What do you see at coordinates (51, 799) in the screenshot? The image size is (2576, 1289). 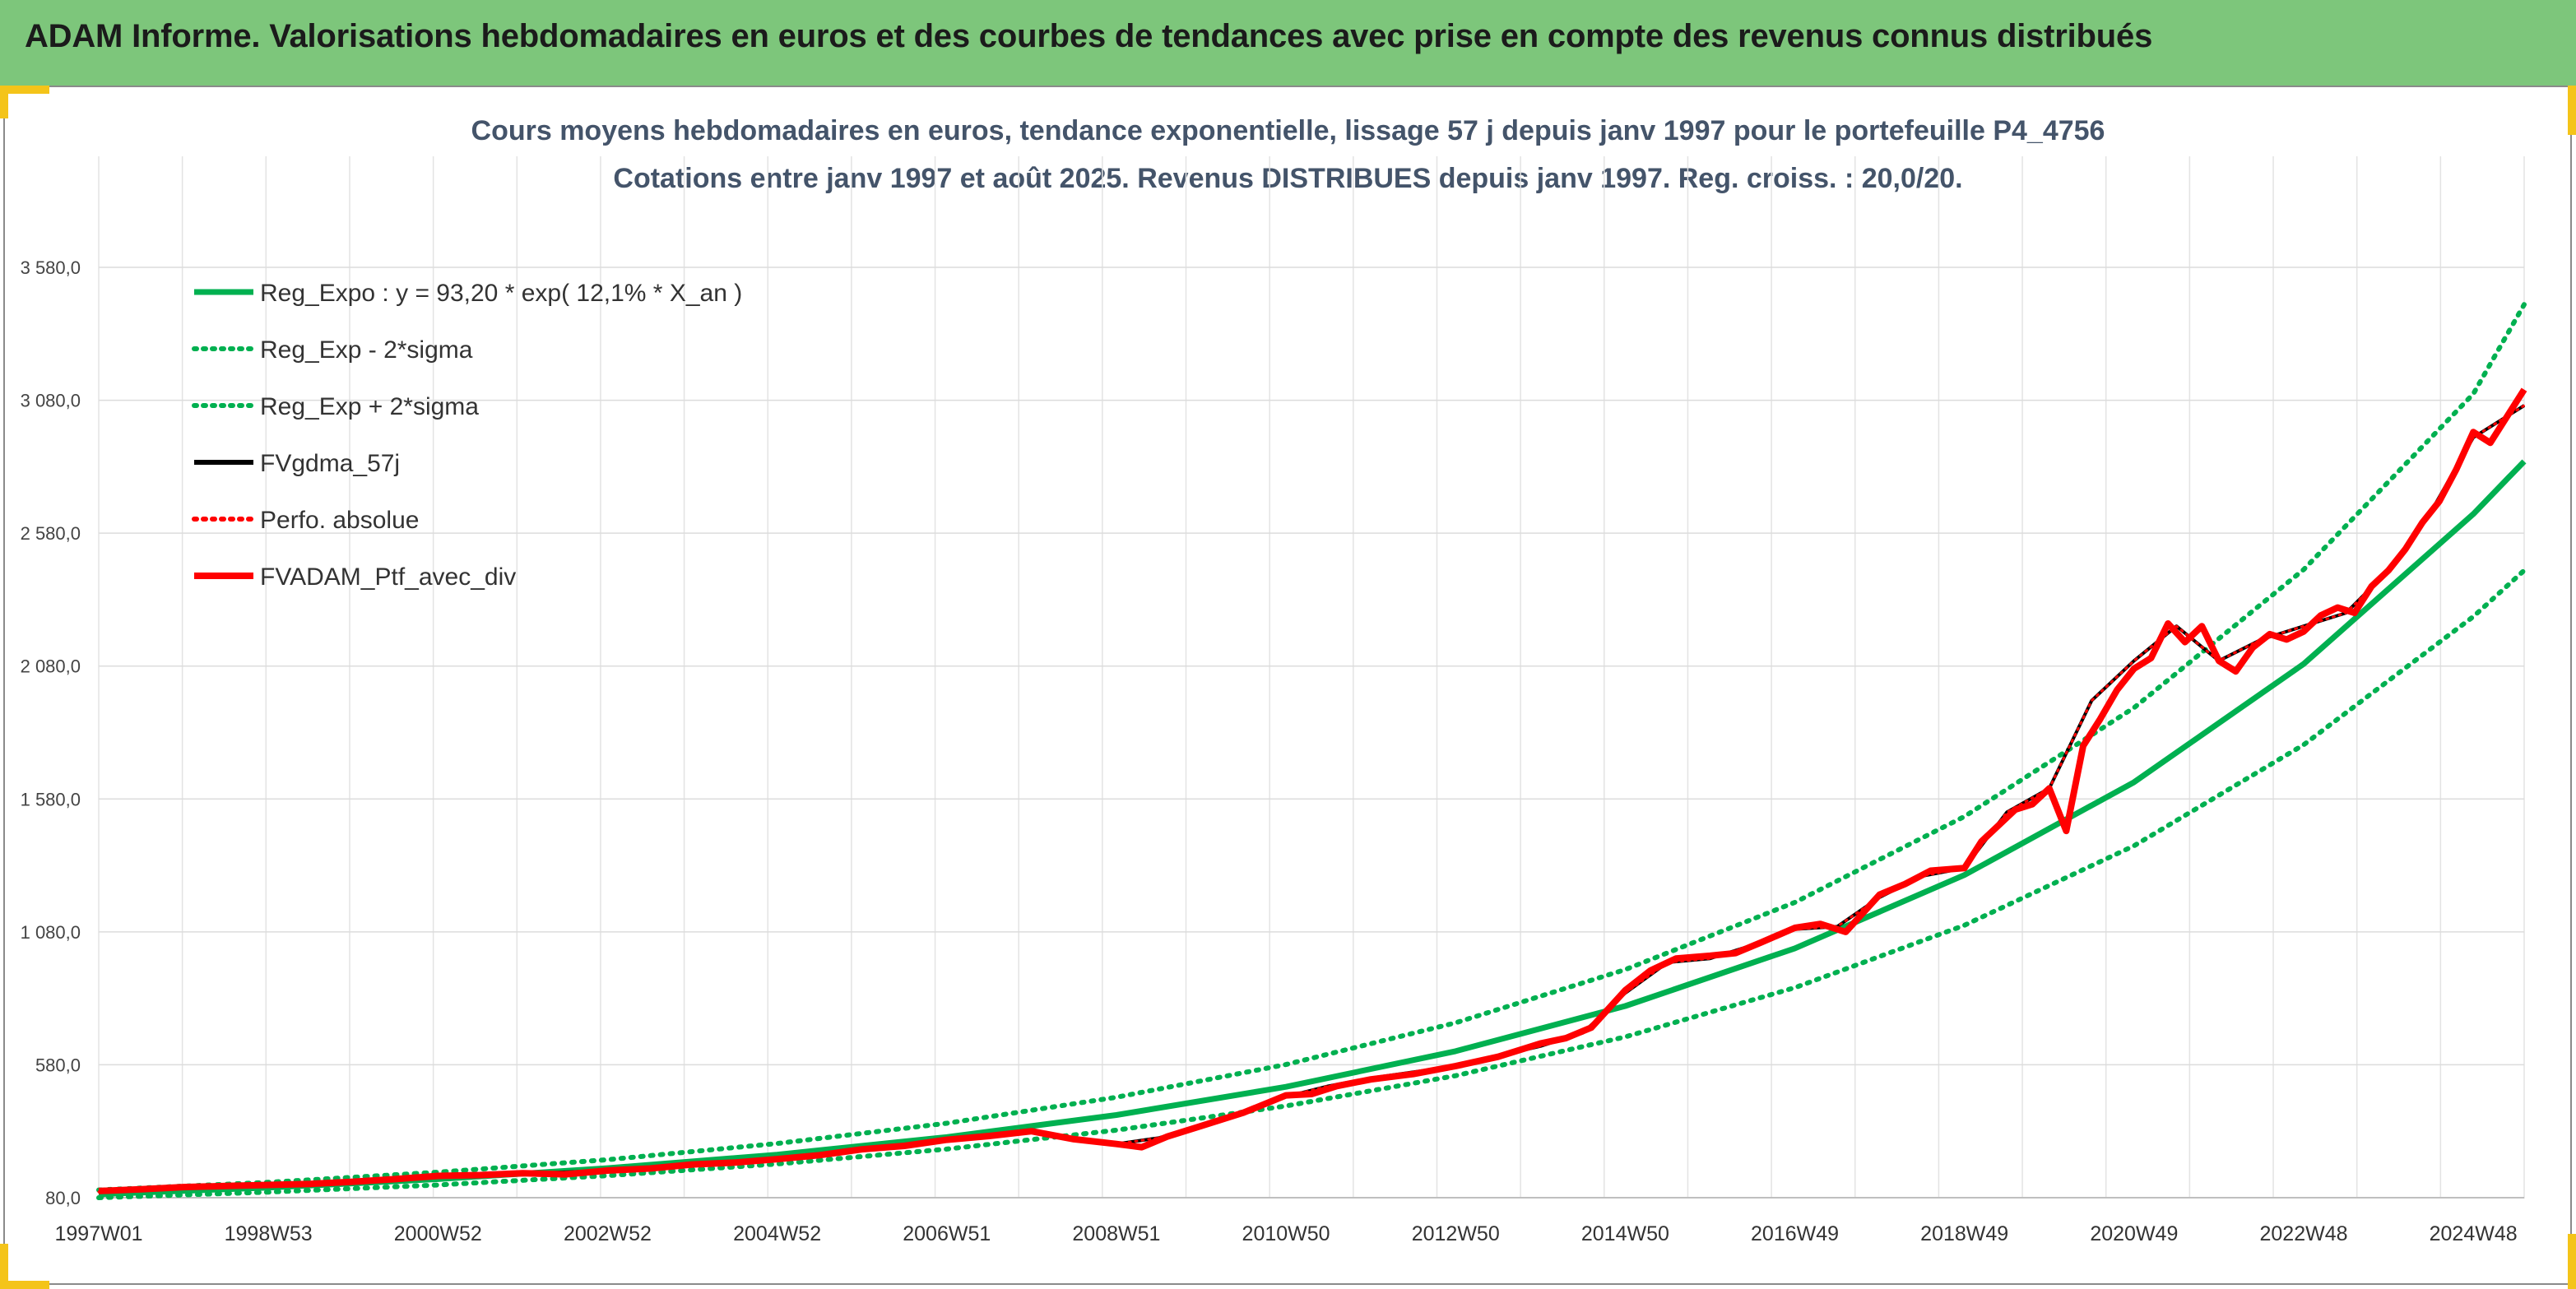 I see `y-tick-label: 1 580,0` at bounding box center [51, 799].